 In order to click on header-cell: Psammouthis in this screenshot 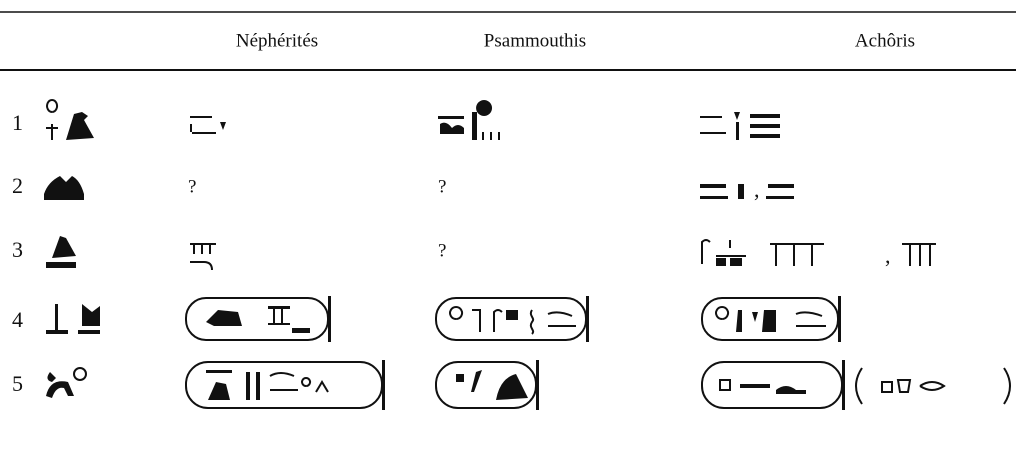, I will do `click(535, 40)`.